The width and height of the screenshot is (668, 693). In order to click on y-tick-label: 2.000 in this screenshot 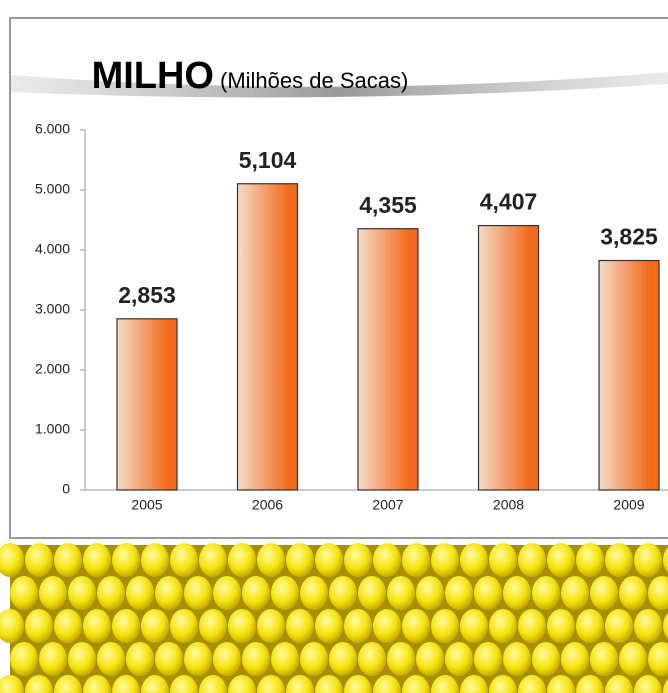, I will do `click(52, 369)`.